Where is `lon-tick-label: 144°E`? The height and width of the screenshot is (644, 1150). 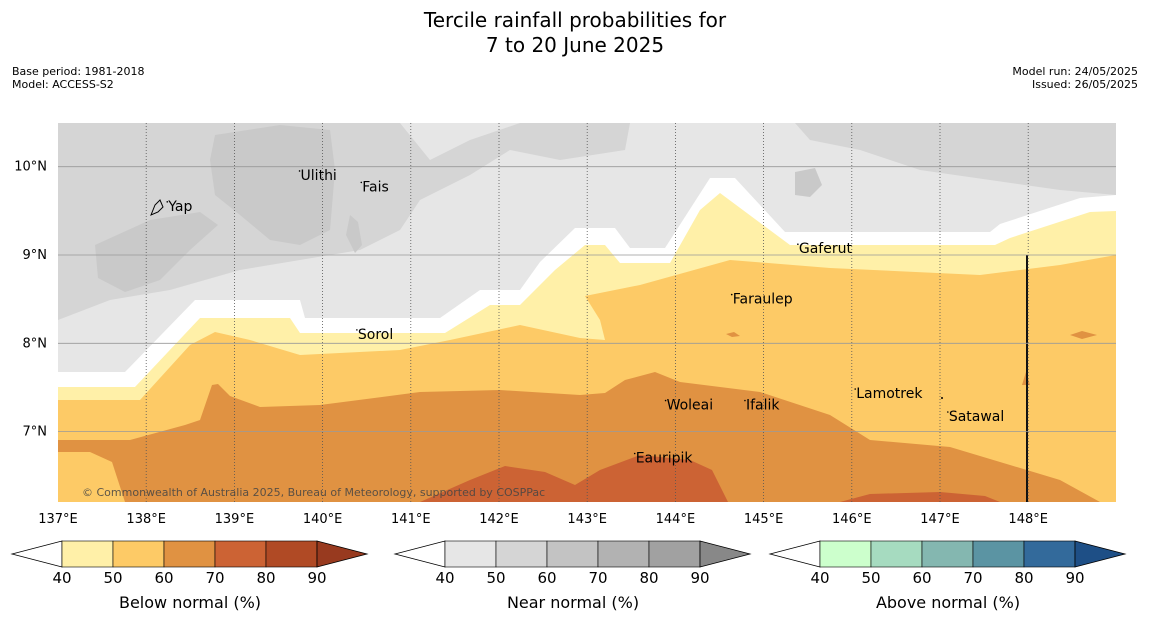
lon-tick-label: 144°E is located at coordinates (676, 519).